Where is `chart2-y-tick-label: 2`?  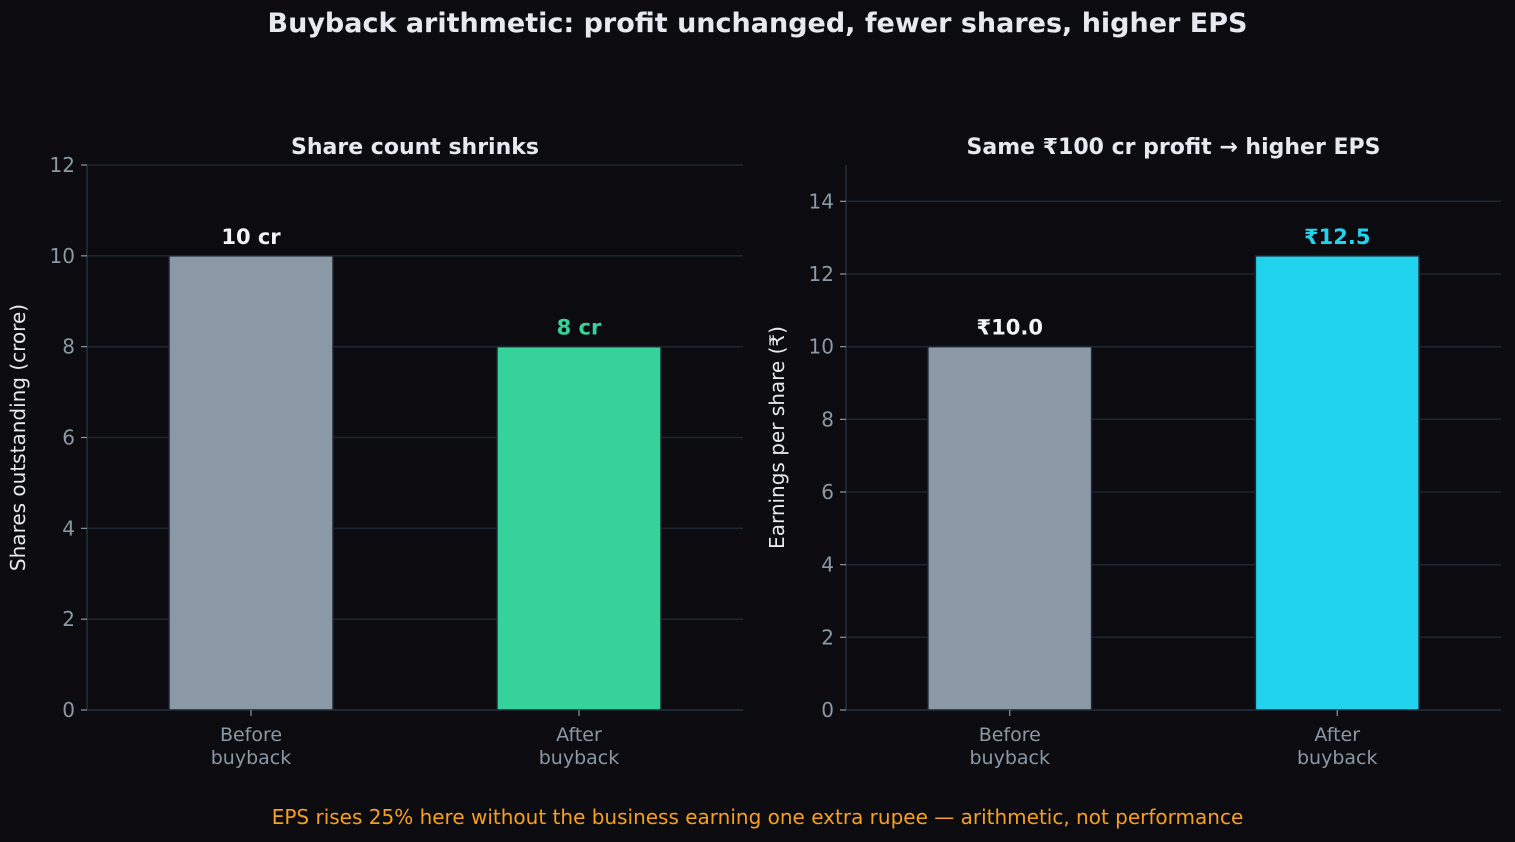 chart2-y-tick-label: 2 is located at coordinates (827, 637).